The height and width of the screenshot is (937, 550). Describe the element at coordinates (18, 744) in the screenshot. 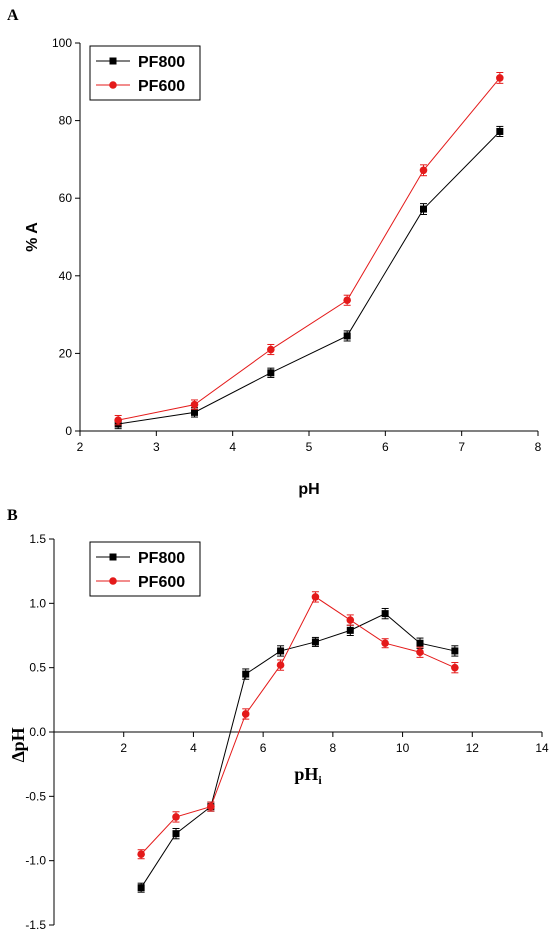

I see `y-axis-label: ∆pH` at that location.